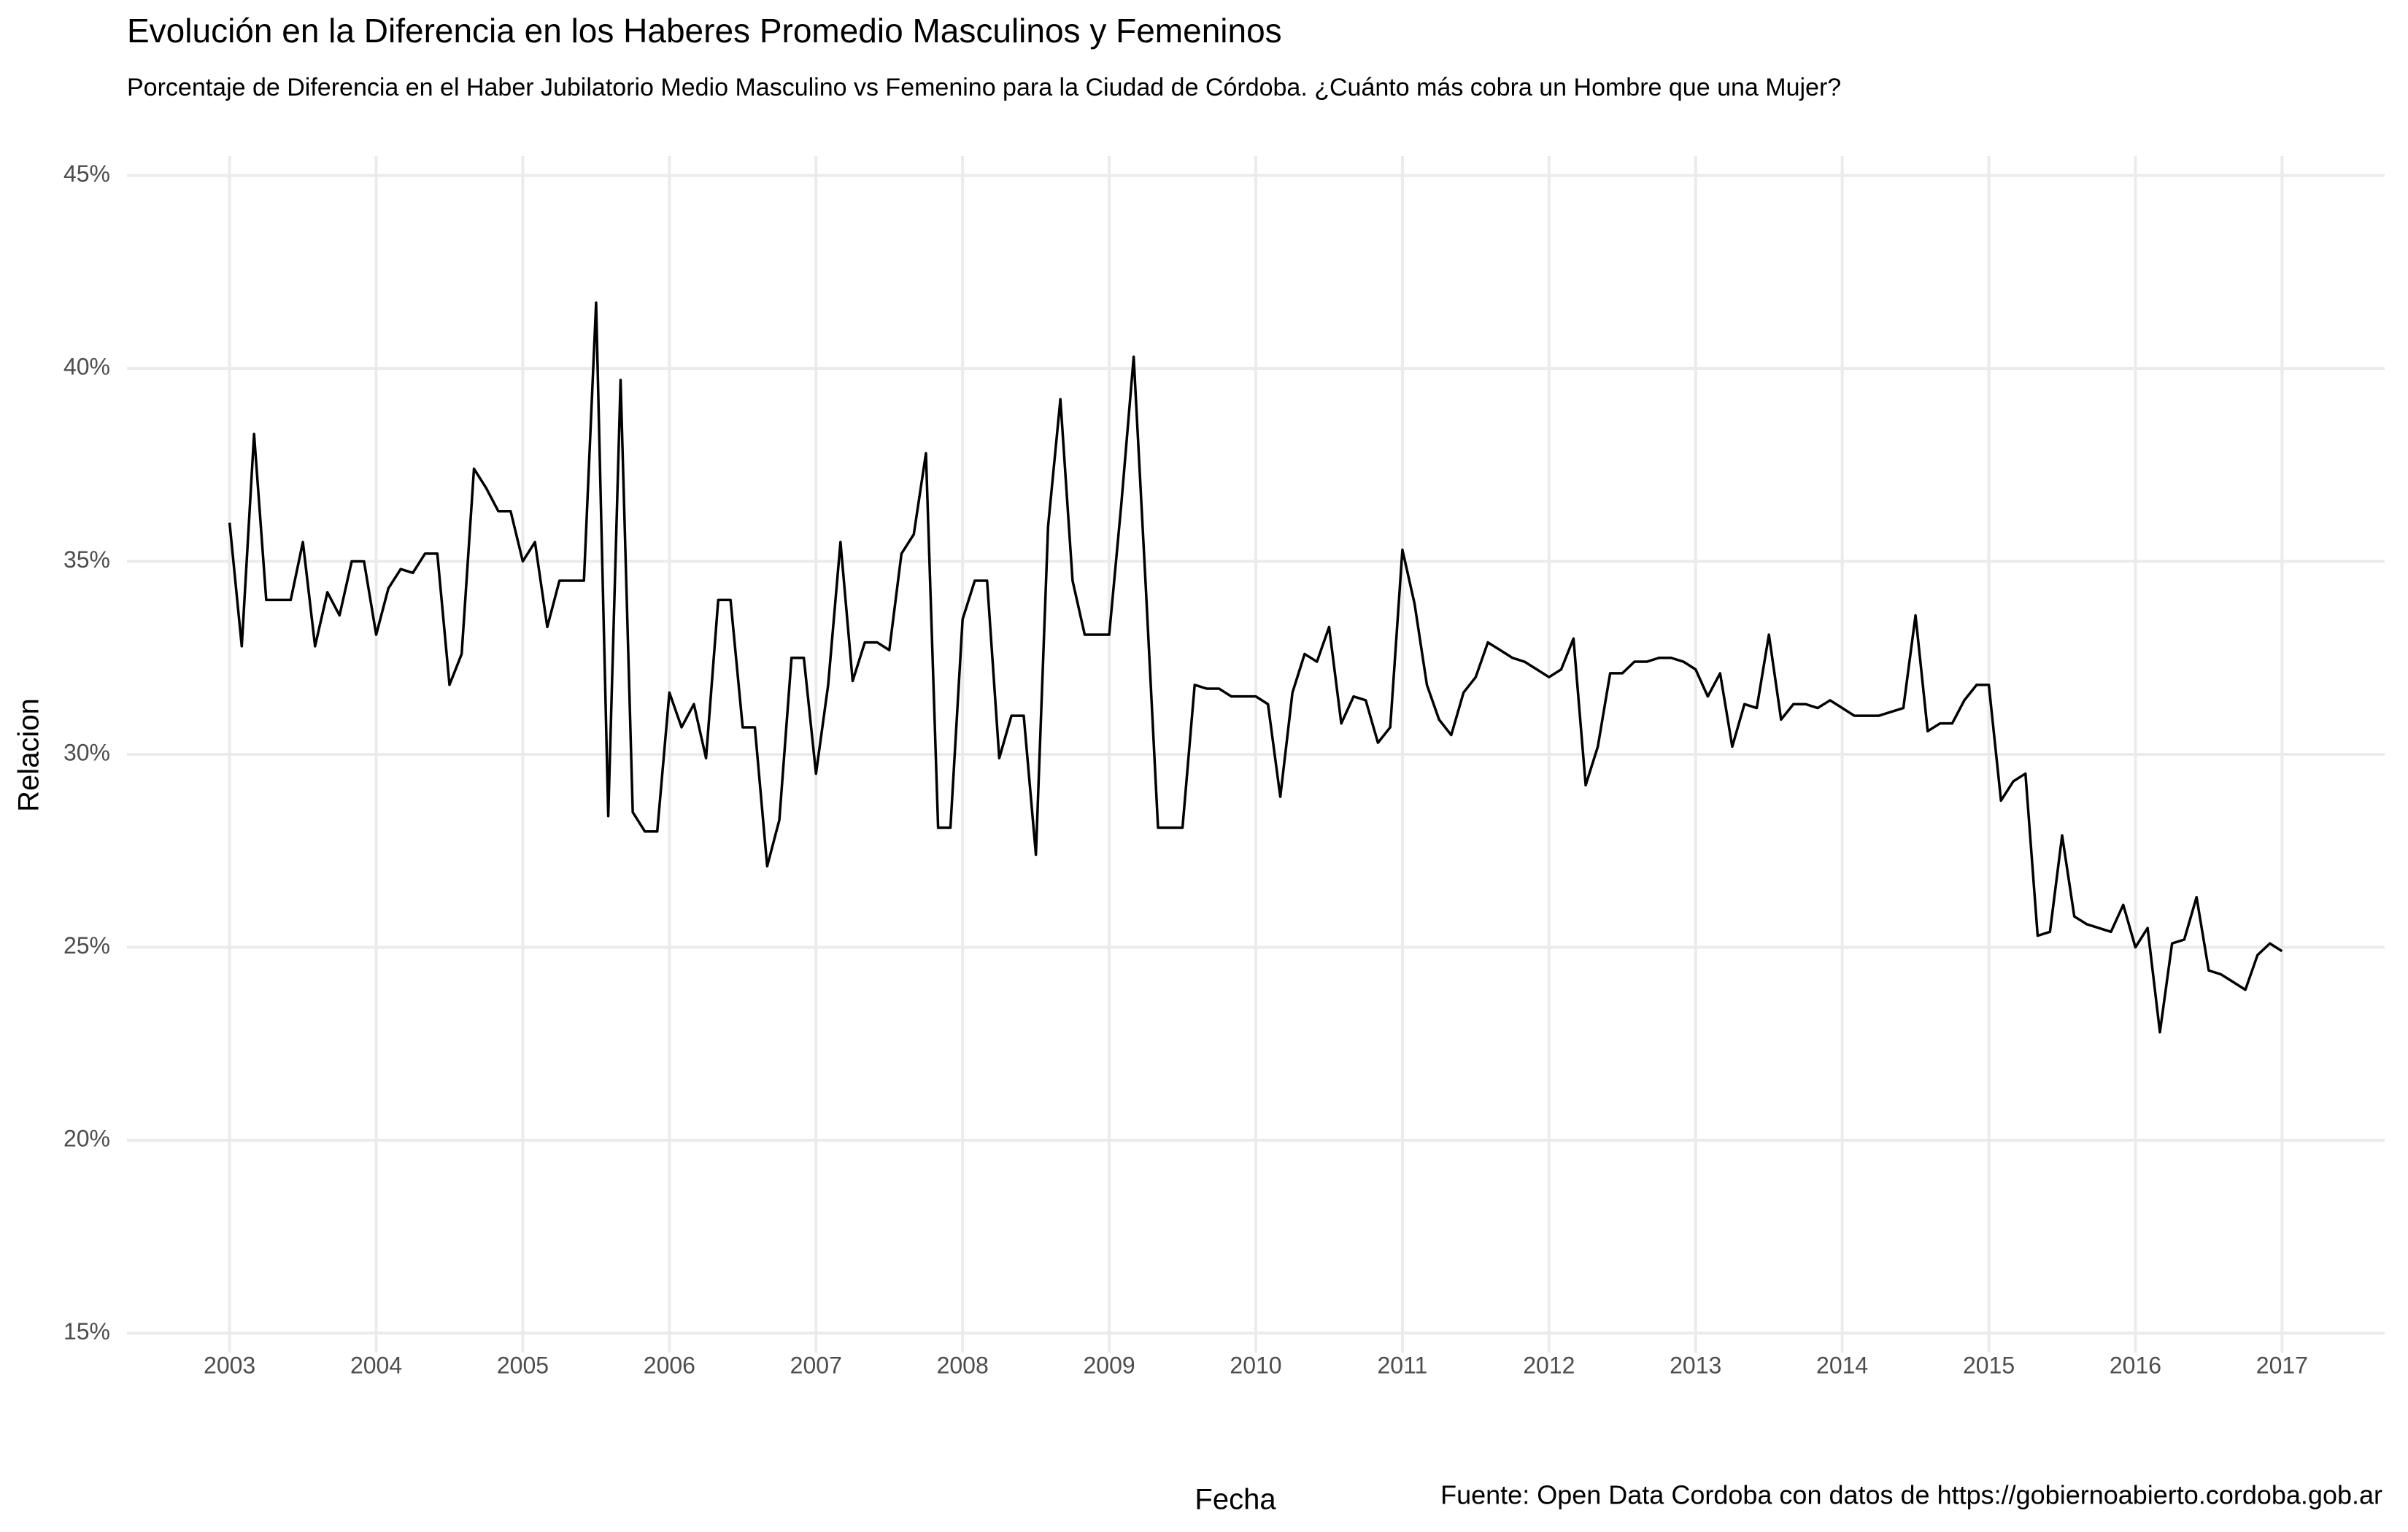 Image resolution: width=2408 pixels, height=1532 pixels. Describe the element at coordinates (86, 366) in the screenshot. I see `y-tick-label: 40%` at that location.